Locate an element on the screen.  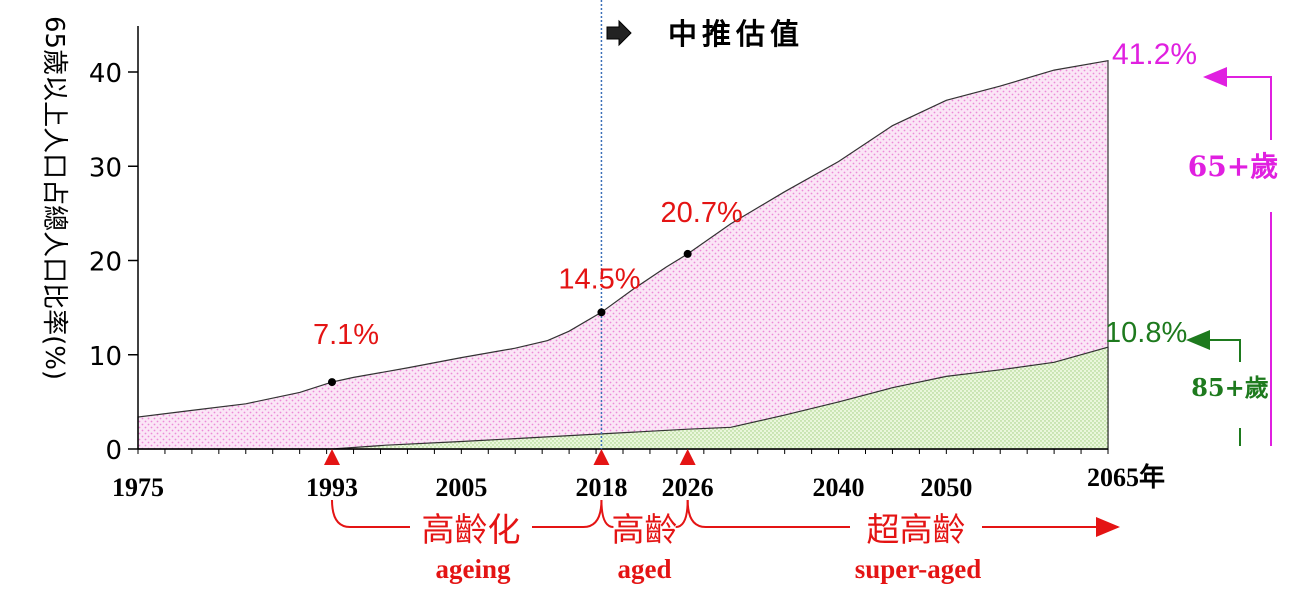
phase-label-superaged: 超高齡 is located at coordinates (916, 529).